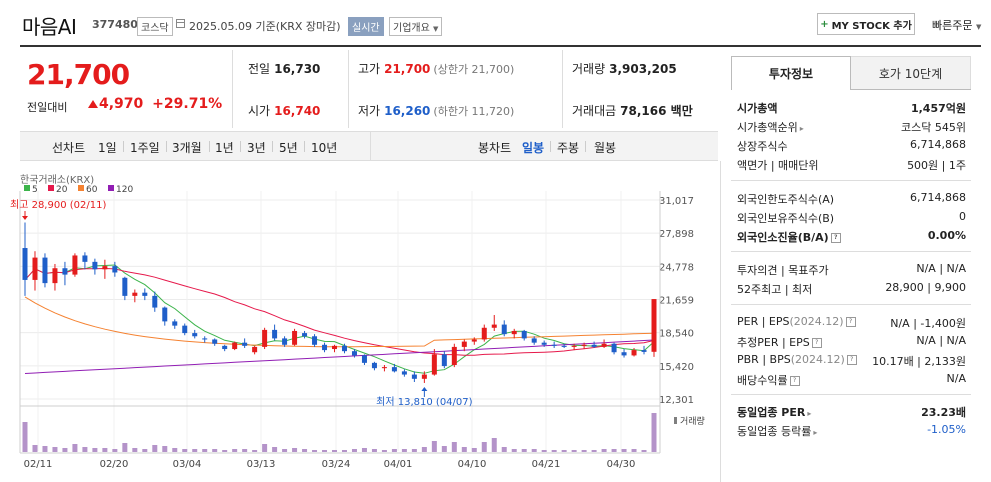 The height and width of the screenshot is (482, 991). Describe the element at coordinates (851, 432) in the screenshot. I see `info-row: 동일업종 등락률 ▸ -1.05%` at that location.